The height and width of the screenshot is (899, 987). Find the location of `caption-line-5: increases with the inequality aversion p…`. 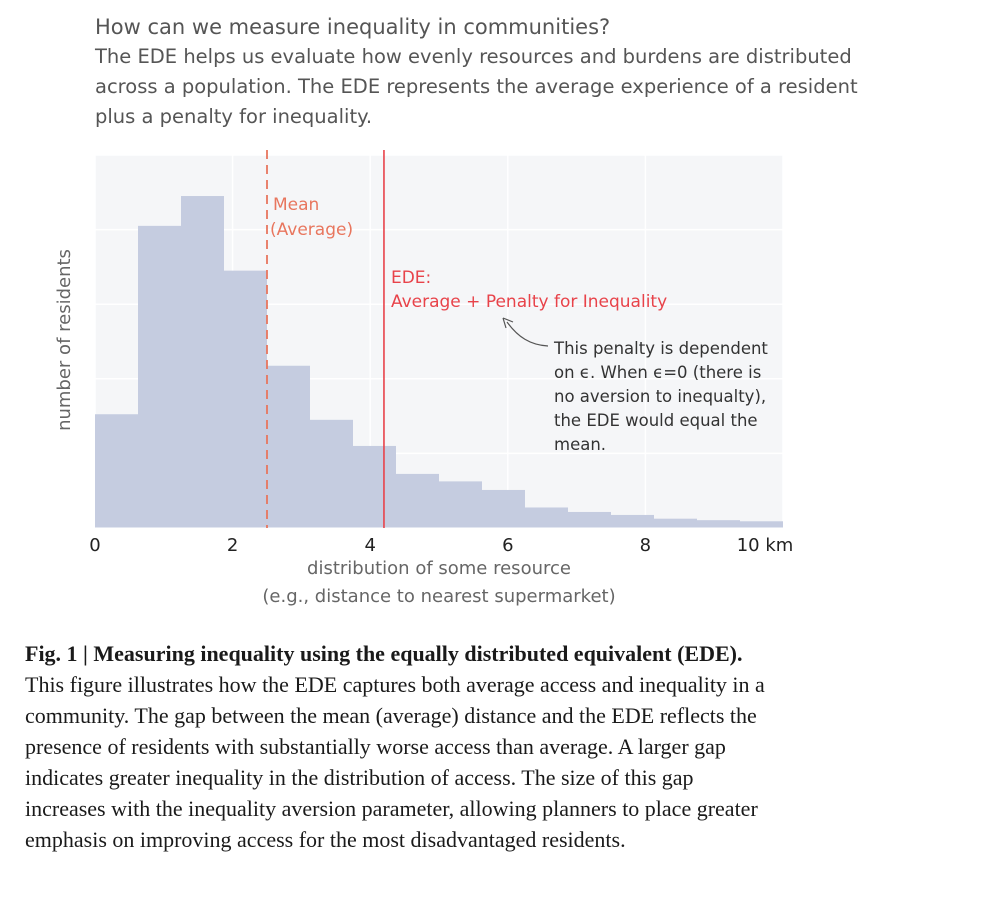

caption-line-5: increases with the inequality aversion p… is located at coordinates (391, 808).